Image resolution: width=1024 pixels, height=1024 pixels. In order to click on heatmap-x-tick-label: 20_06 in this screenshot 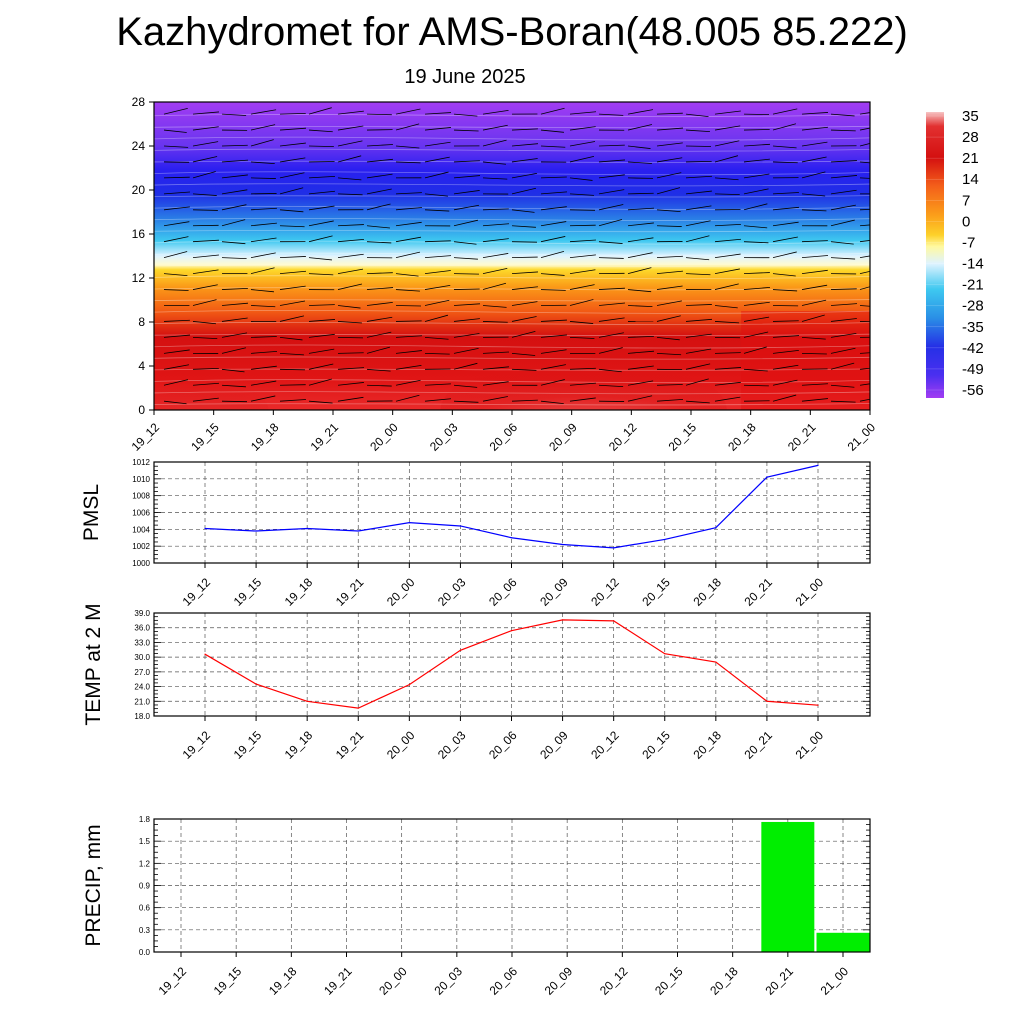, I will do `click(504, 437)`.